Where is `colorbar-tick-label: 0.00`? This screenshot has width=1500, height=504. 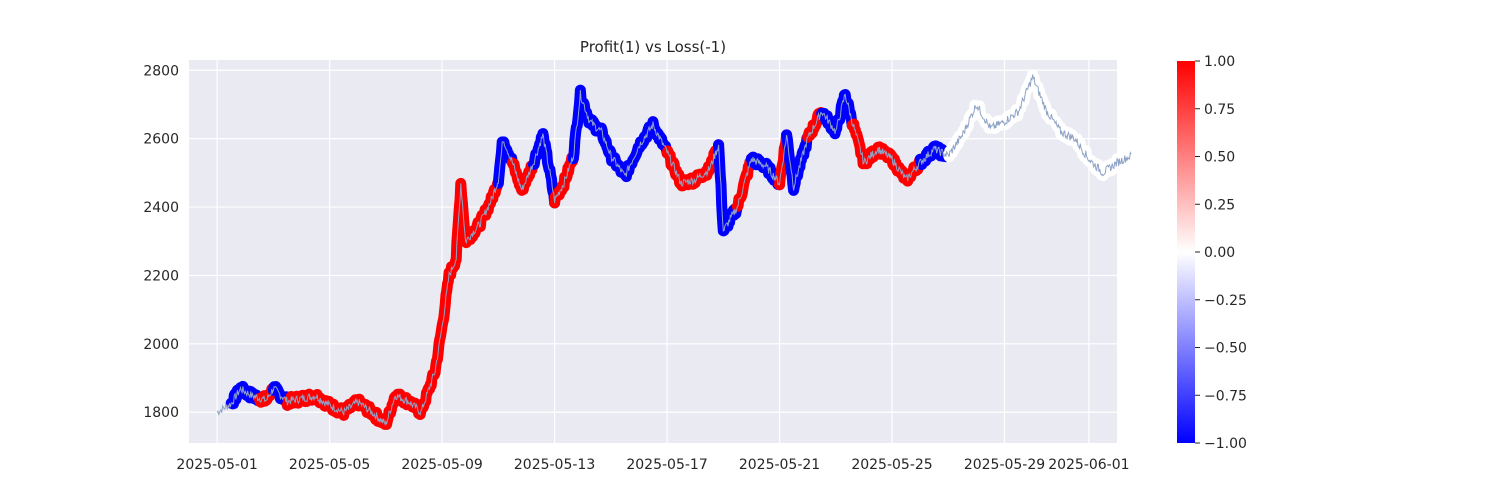 colorbar-tick-label: 0.00 is located at coordinates (1219, 253).